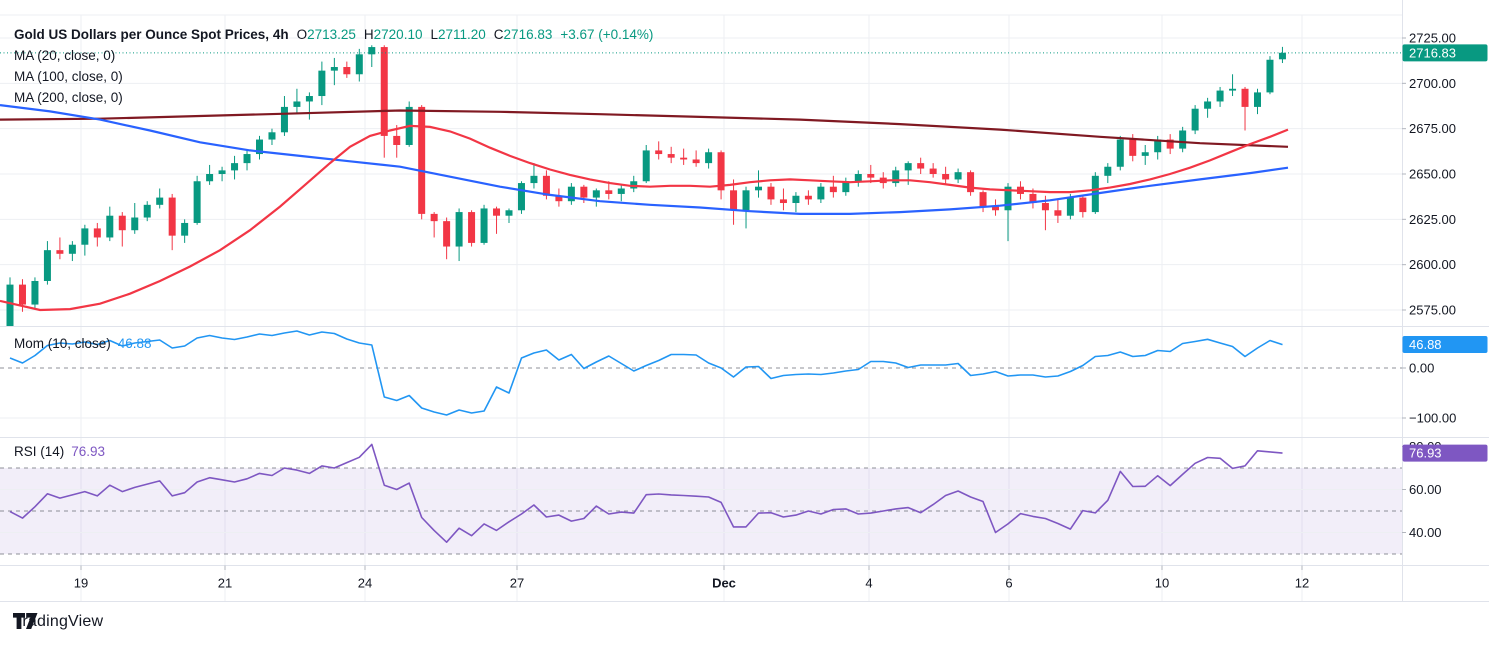 This screenshot has height=646, width=1489. What do you see at coordinates (65, 55) in the screenshot?
I see `legend-item-ma20: MA (20, close, 0)` at bounding box center [65, 55].